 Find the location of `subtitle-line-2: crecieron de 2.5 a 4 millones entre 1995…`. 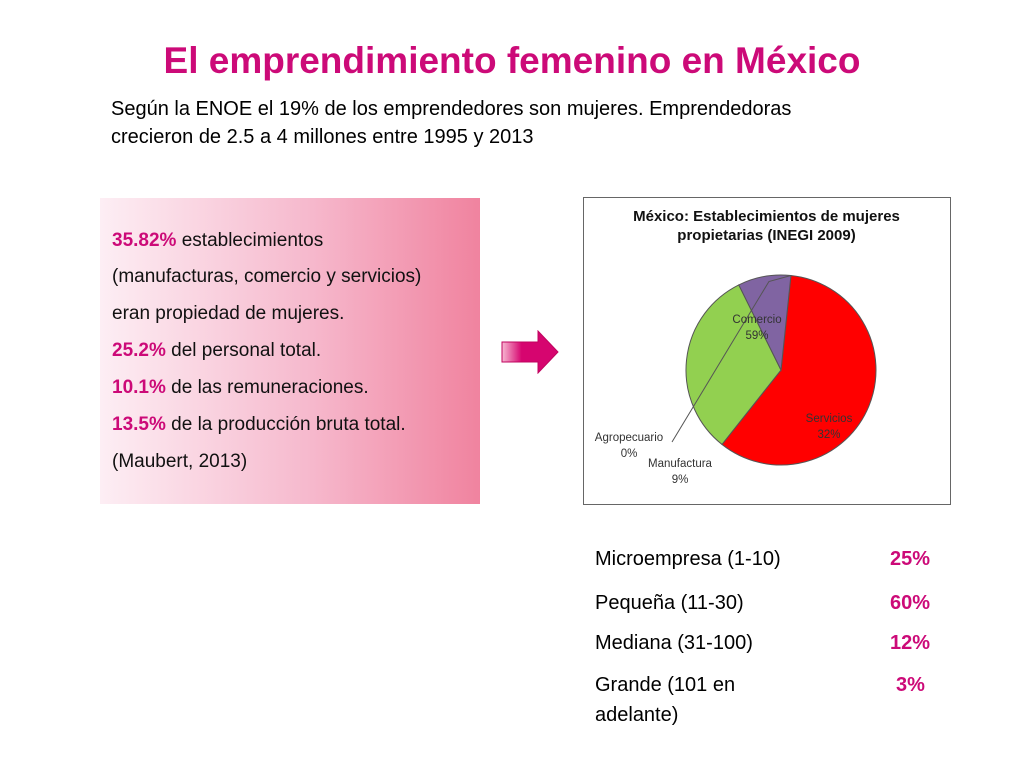

subtitle-line-2: crecieron de 2.5 a 4 millones entre 1995… is located at coordinates (322, 137).